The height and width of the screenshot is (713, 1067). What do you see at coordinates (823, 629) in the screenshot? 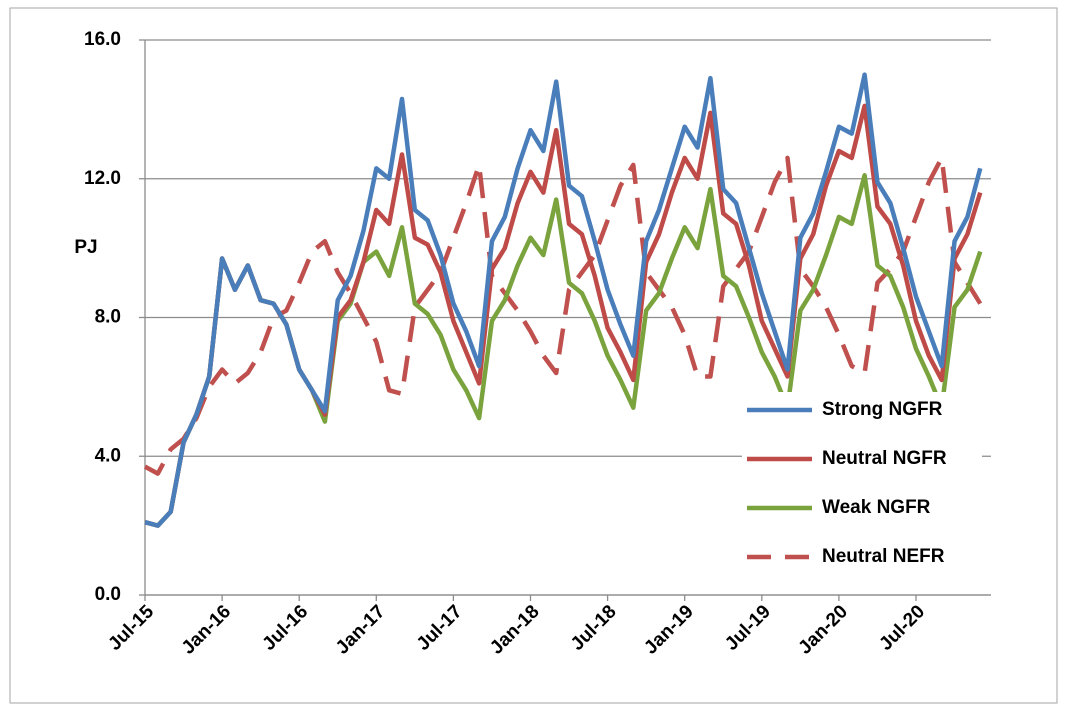
I see `x-tick-label: Jan-20` at bounding box center [823, 629].